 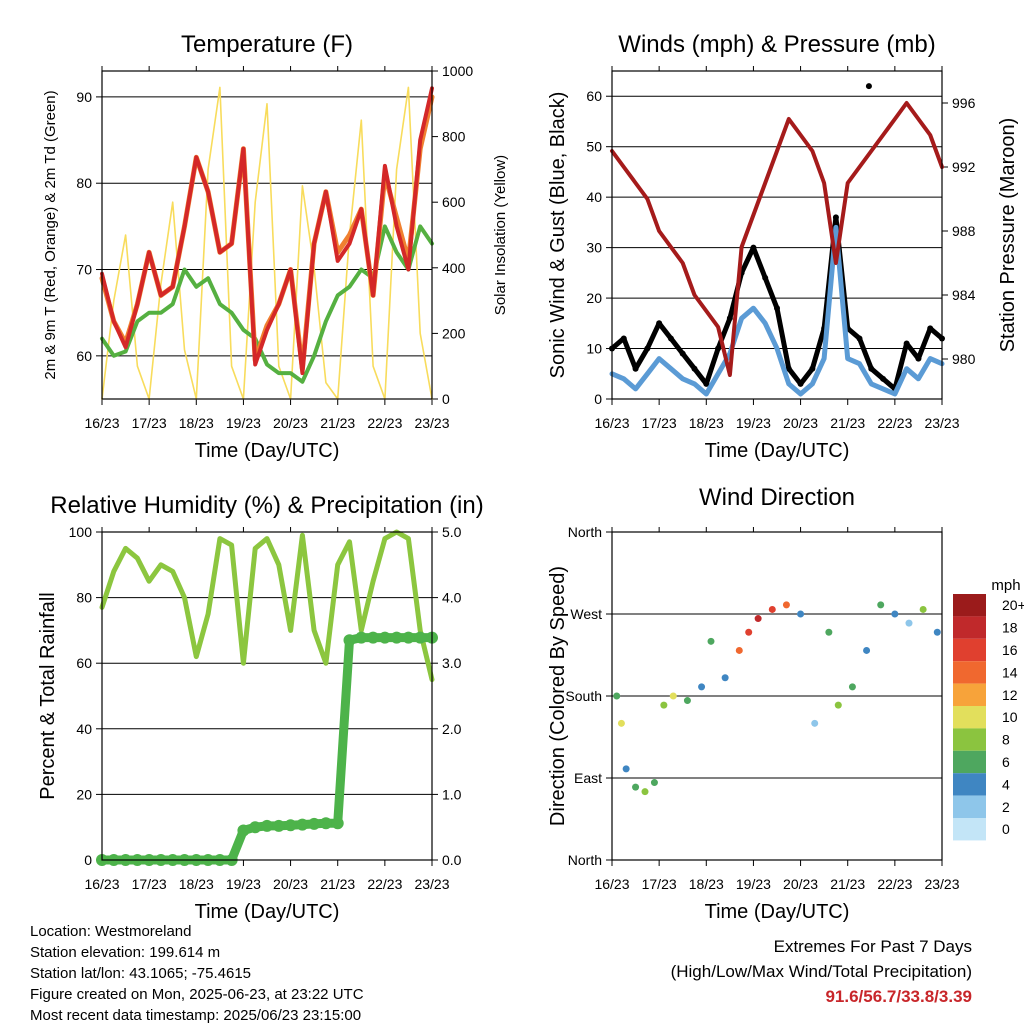 What do you see at coordinates (1006, 740) in the screenshot?
I see `legend-label: 8` at bounding box center [1006, 740].